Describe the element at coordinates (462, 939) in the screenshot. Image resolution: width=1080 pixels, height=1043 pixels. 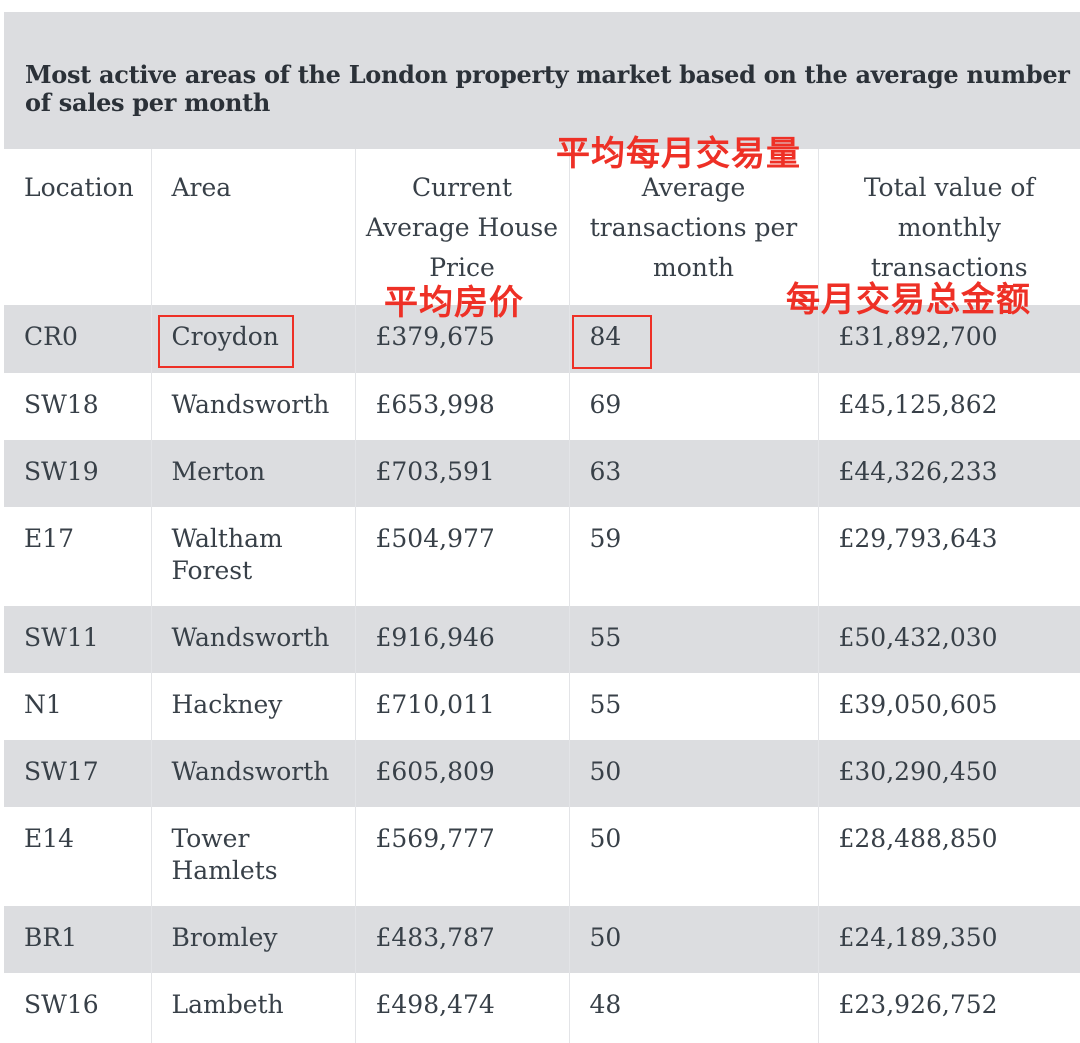
I see `cell-price: £483,787` at that location.